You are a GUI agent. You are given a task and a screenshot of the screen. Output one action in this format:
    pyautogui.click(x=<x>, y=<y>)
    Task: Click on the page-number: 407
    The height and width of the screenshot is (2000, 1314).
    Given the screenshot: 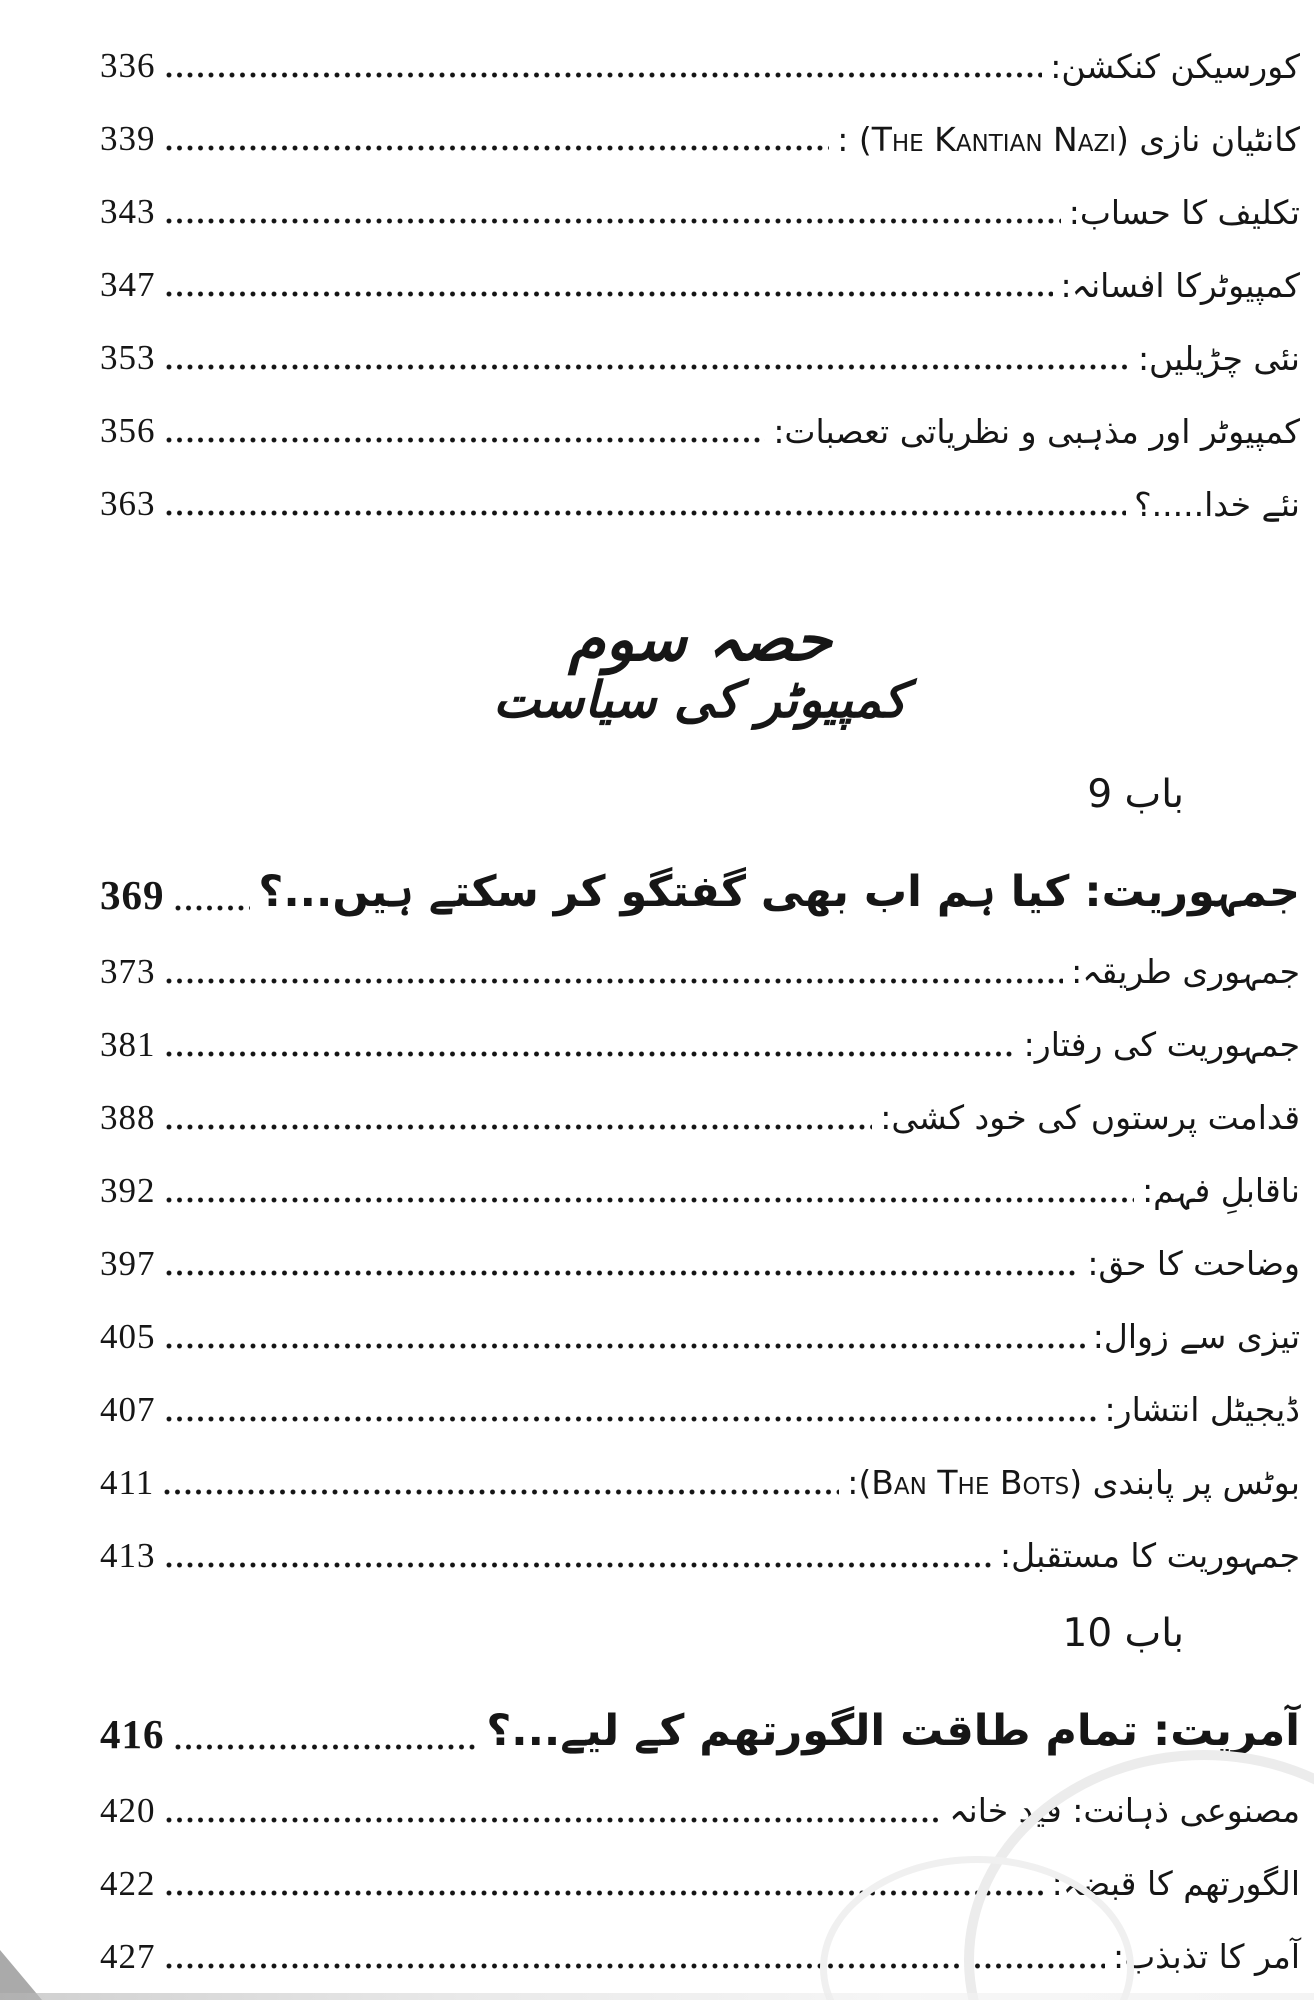 What is the action you would take?
    pyautogui.click(x=128, y=1409)
    